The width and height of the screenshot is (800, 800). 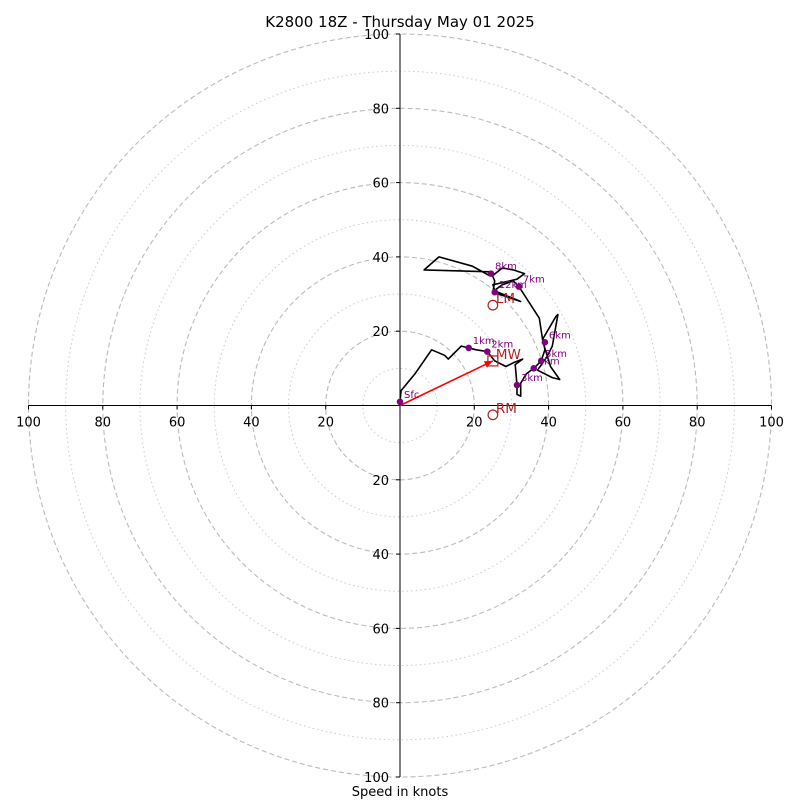 What do you see at coordinates (502, 345) in the screenshot?
I see `height-label: 2km` at bounding box center [502, 345].